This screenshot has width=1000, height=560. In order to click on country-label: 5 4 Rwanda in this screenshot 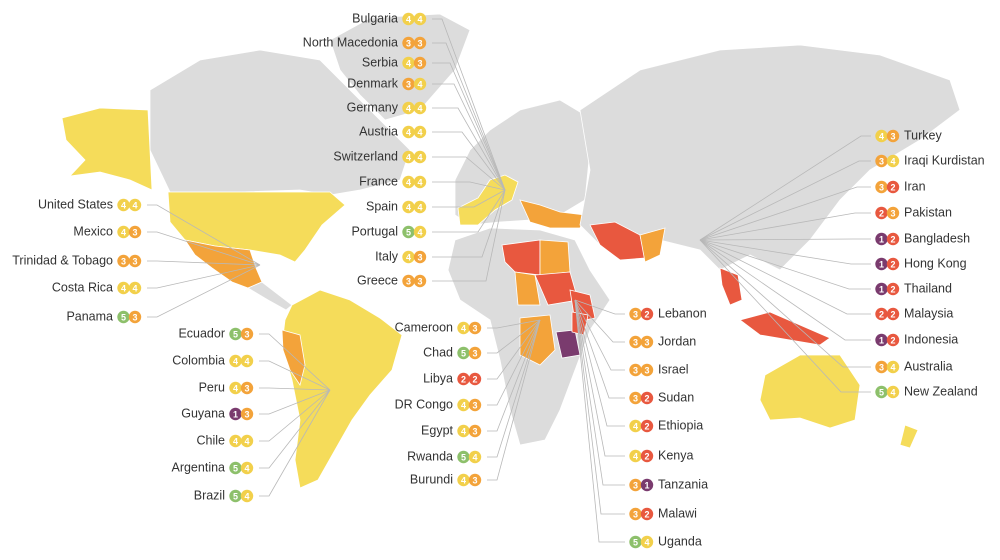, I will do `click(444, 456)`.